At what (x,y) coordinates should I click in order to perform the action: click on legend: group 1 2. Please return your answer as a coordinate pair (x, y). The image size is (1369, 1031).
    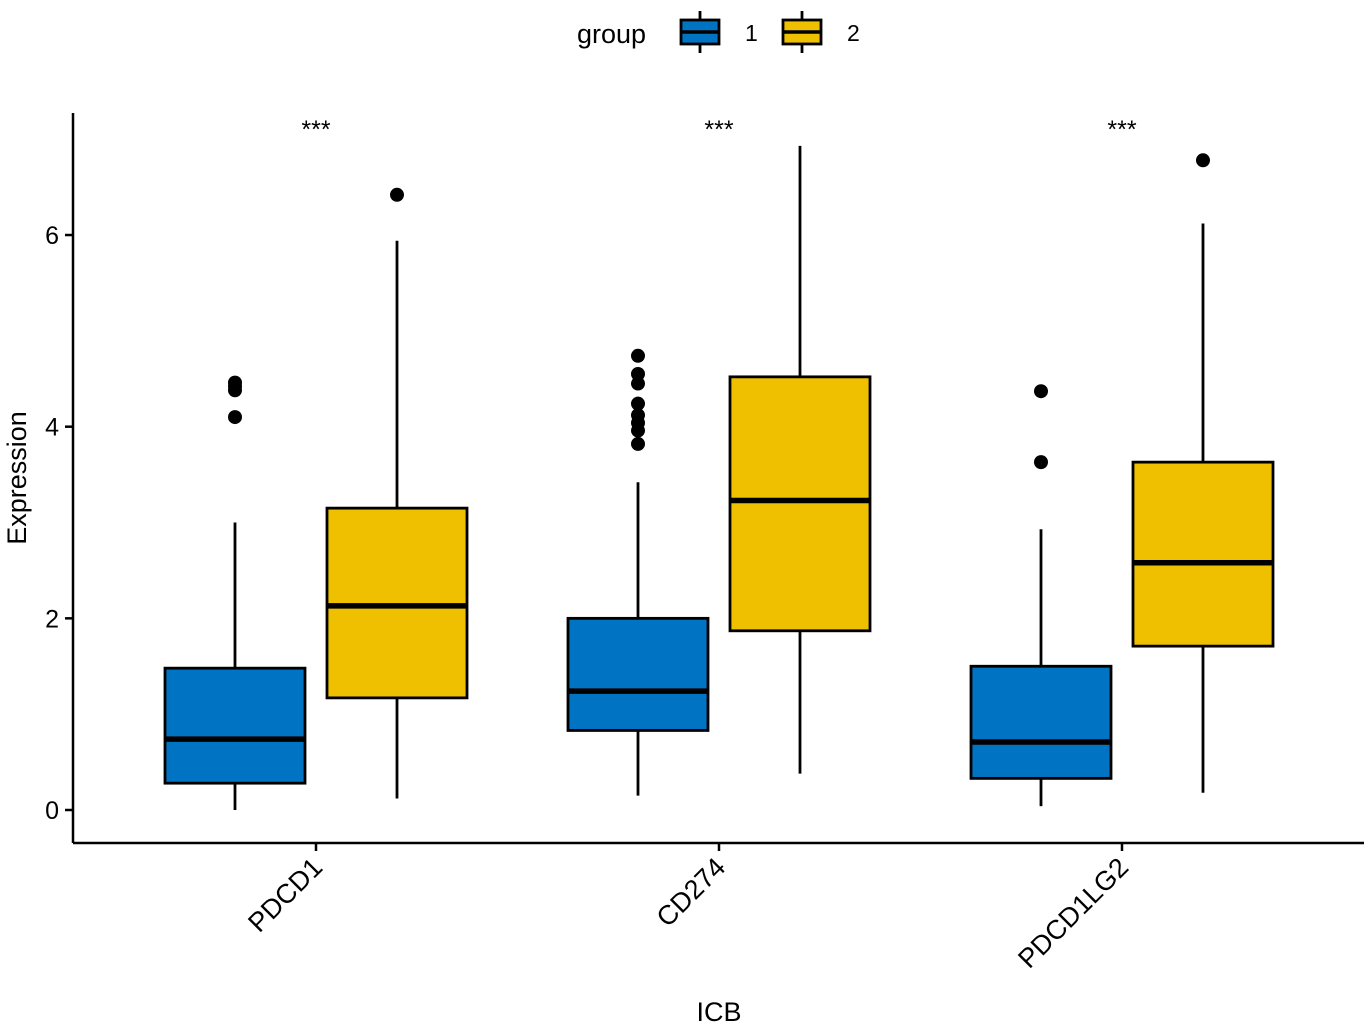
    Looking at the image, I should click on (718, 32).